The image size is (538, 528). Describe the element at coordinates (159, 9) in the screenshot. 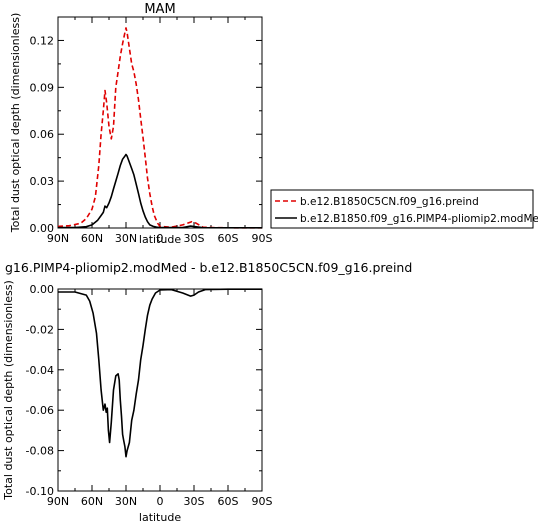

I see `chart-title: MAM` at that location.